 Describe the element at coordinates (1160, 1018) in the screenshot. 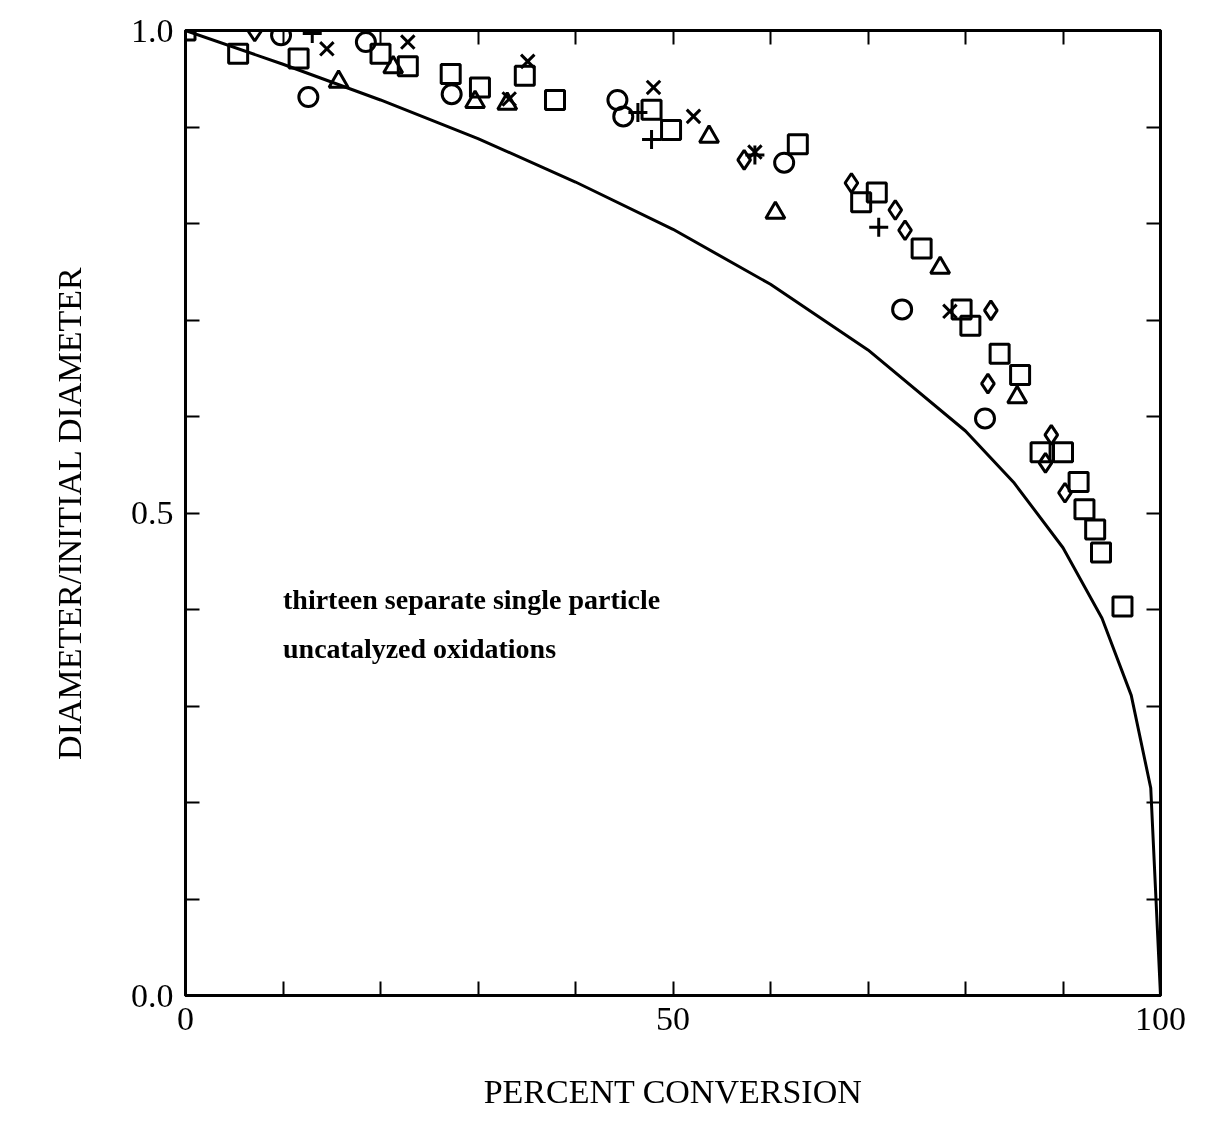

I see `x-tick-label: 100` at that location.